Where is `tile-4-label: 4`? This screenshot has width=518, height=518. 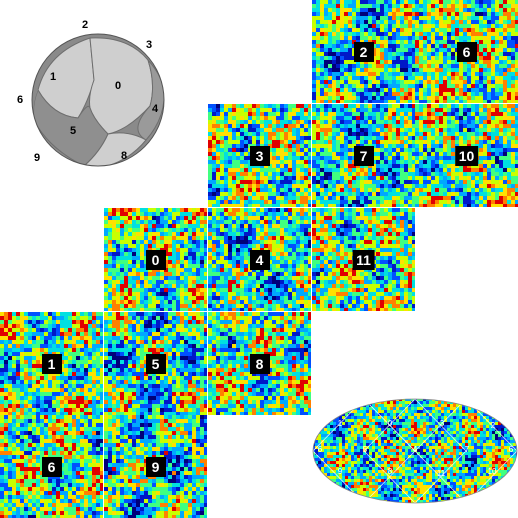
tile-4-label: 4 is located at coordinates (259, 259).